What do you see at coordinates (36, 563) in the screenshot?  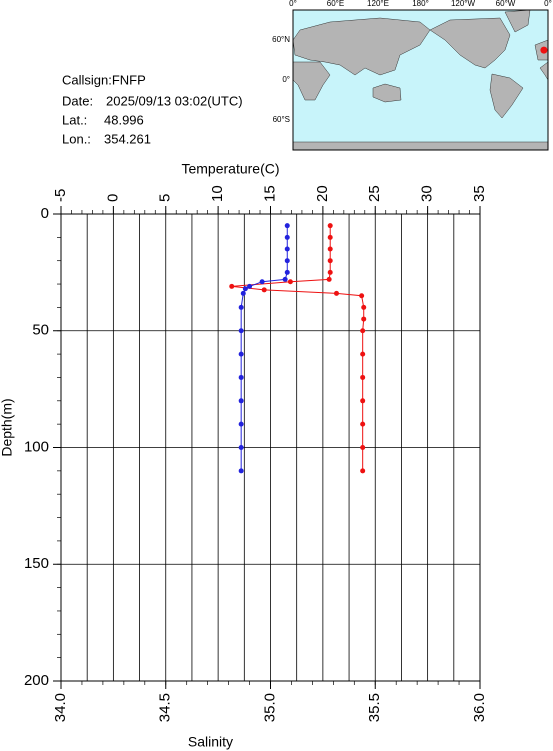 I see `y-tick-label: 150` at bounding box center [36, 563].